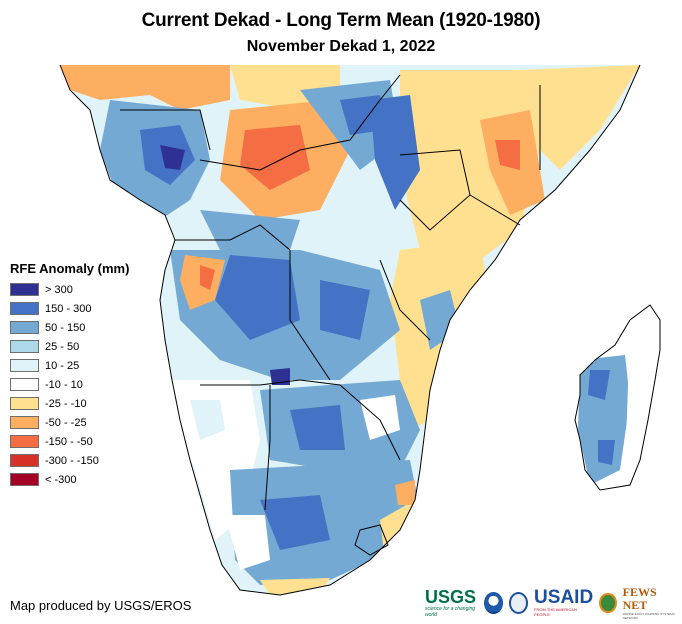 This screenshot has width=682, height=624. Describe the element at coordinates (61, 479) in the screenshot. I see `legend-label: < -300` at that location.